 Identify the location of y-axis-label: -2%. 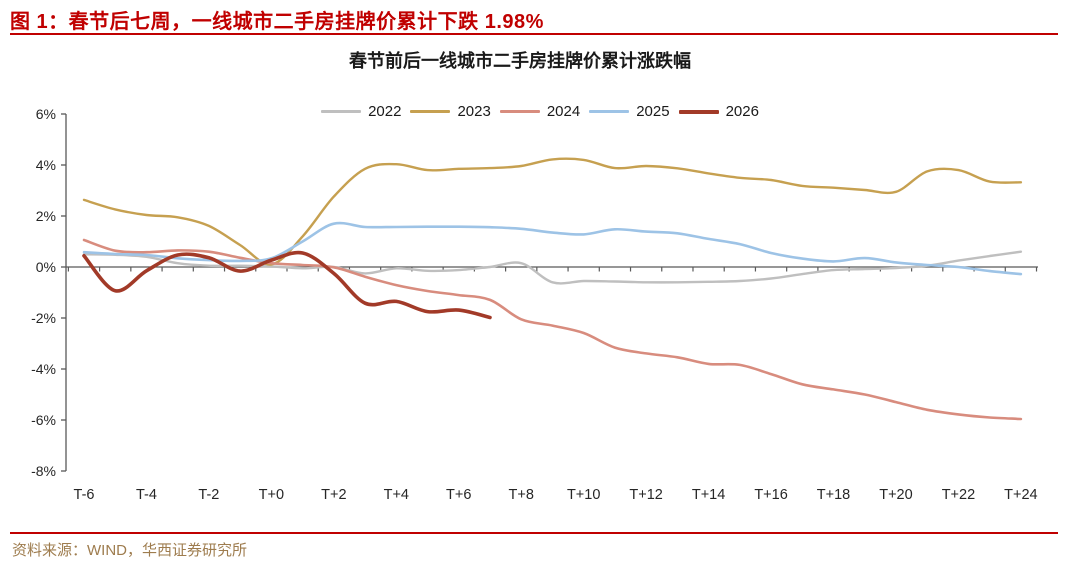
(43, 318).